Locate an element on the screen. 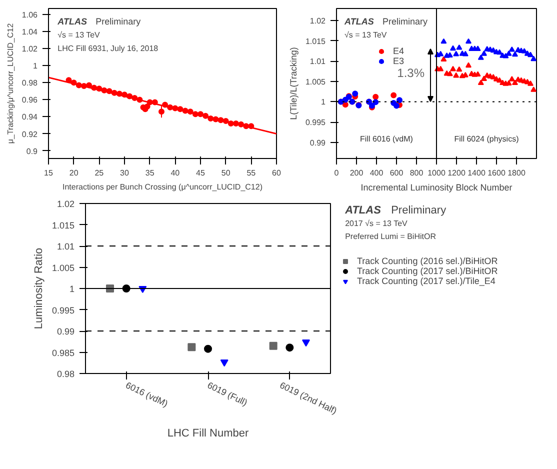 The height and width of the screenshot is (469, 557). legend-label: E4 is located at coordinates (399, 51).